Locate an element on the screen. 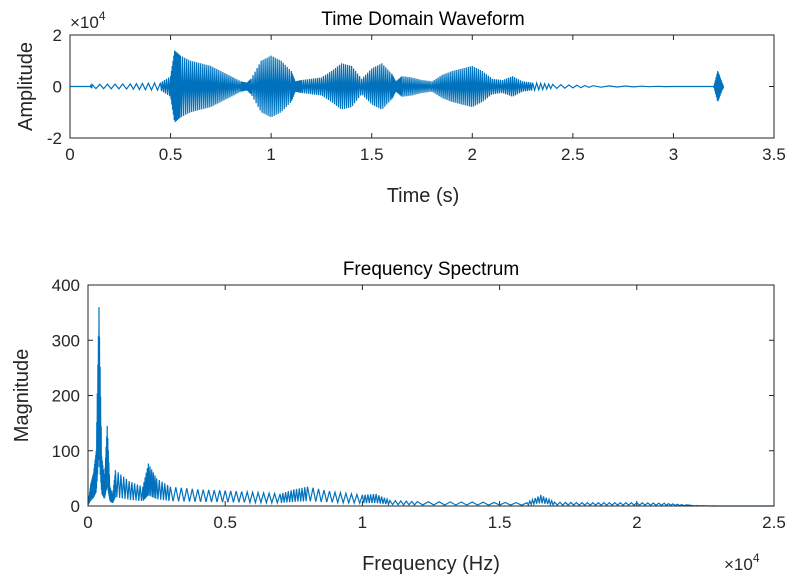 The image size is (800, 581). waveform-y-tick-label: -2 is located at coordinates (54, 138).